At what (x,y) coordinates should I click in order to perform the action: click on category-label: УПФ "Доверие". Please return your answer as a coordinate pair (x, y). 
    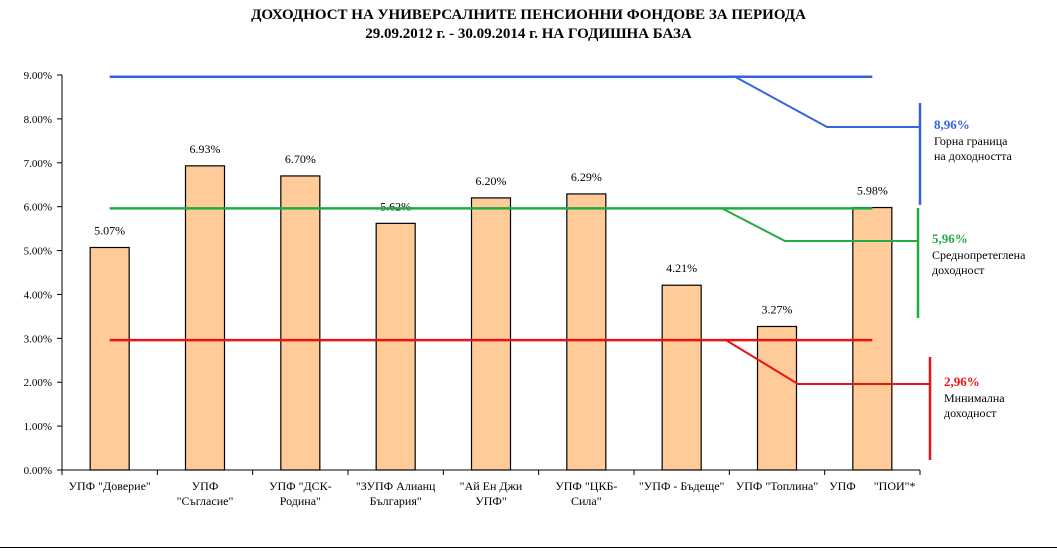
    Looking at the image, I should click on (110, 486).